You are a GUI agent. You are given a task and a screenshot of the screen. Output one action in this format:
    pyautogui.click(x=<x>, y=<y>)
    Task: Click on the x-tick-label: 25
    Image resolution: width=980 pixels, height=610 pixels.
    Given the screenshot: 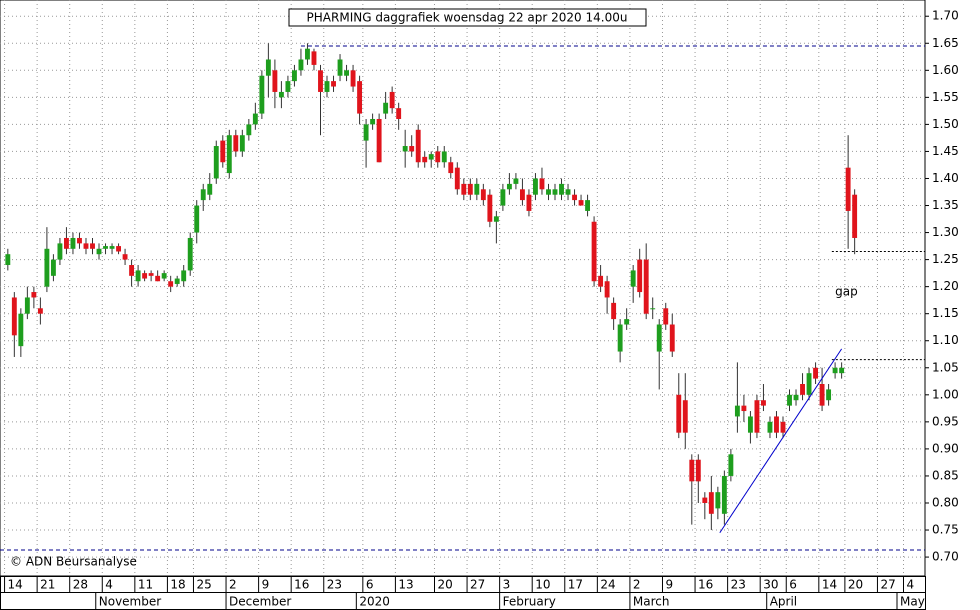 What is the action you would take?
    pyautogui.click(x=203, y=585)
    